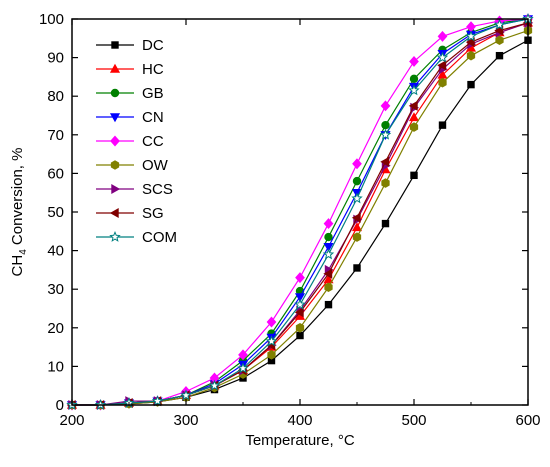 The width and height of the screenshot is (550, 467). I want to click on y-tick-label: 100, so click(51, 19).